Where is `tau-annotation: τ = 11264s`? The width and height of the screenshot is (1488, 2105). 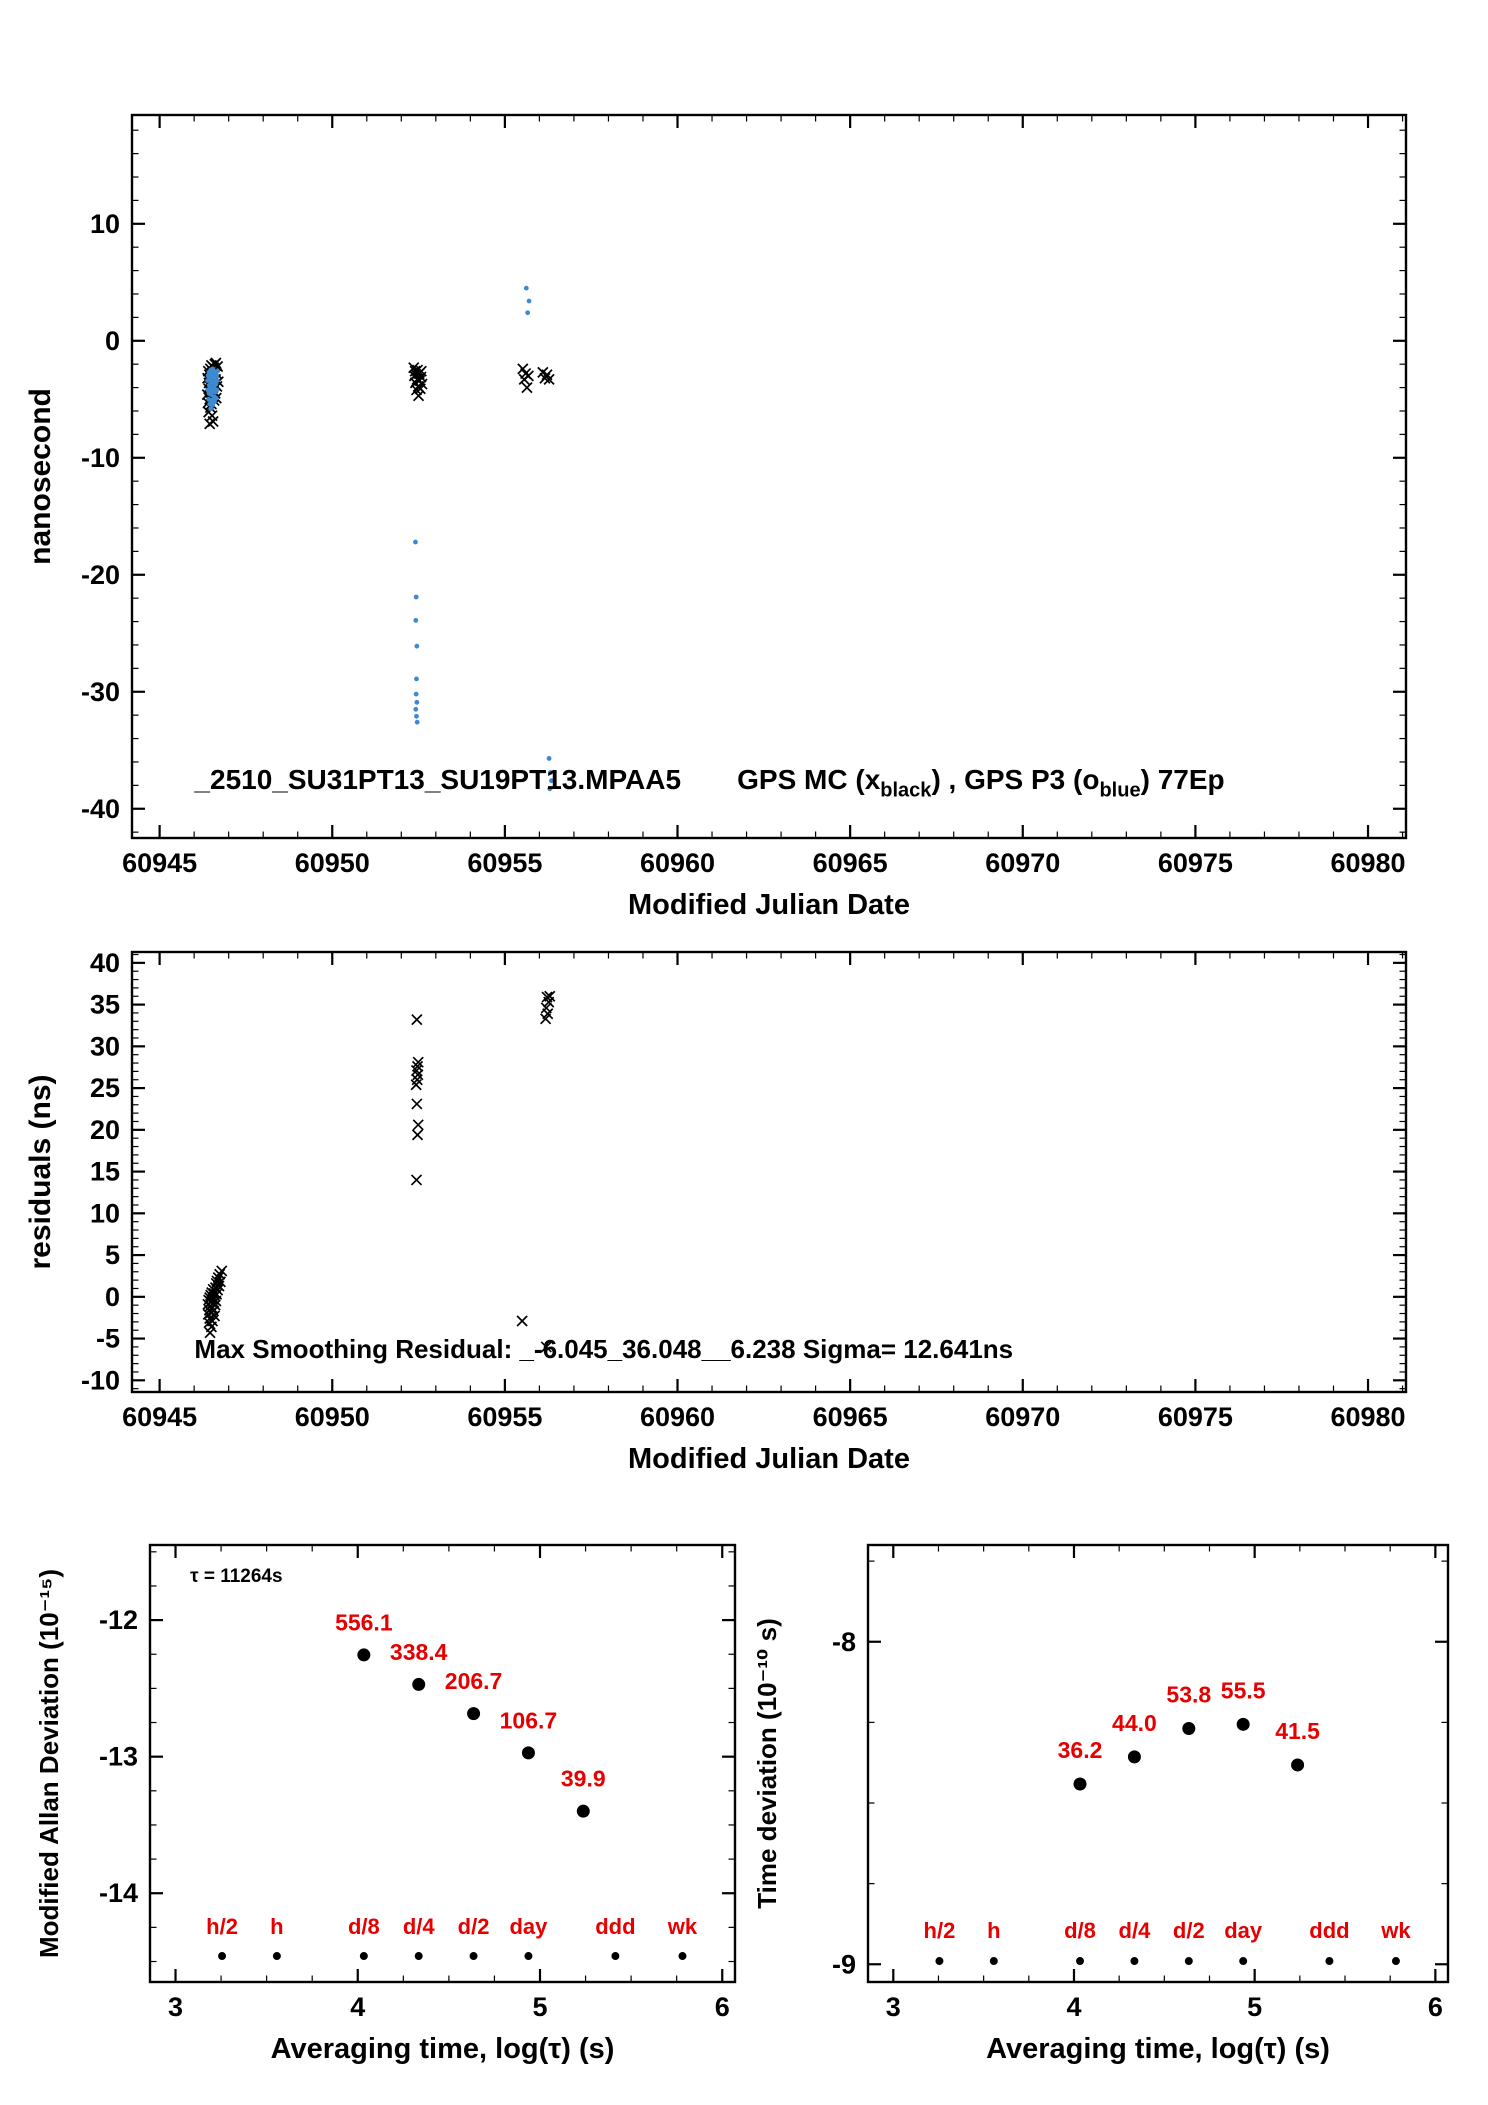 tau-annotation: τ = 11264s is located at coordinates (236, 1576).